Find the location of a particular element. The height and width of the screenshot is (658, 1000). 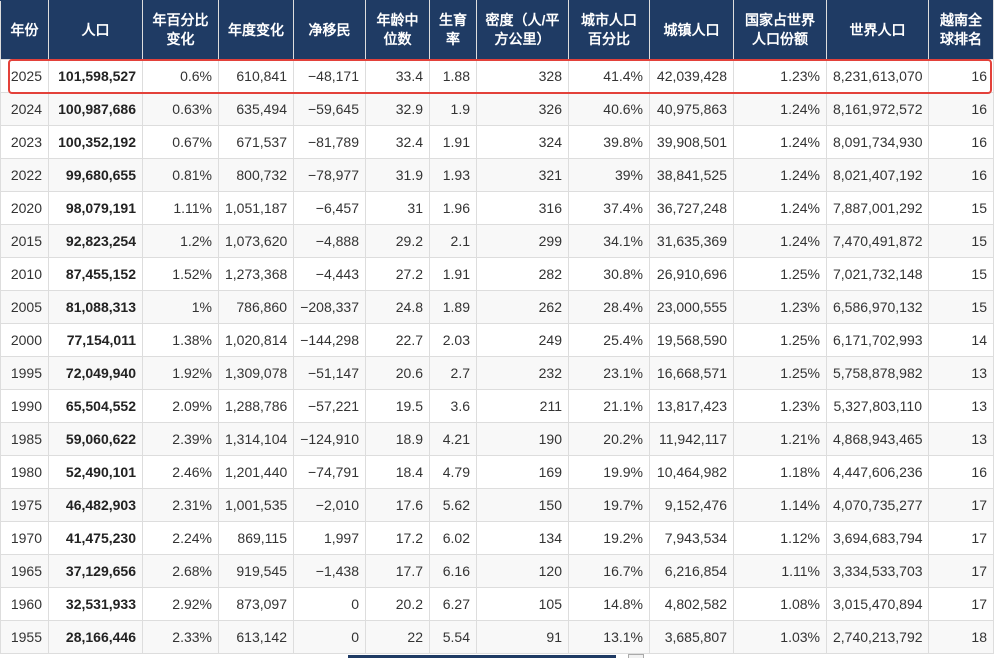

cell-world-population: 8,021,407,192 is located at coordinates (877, 175).